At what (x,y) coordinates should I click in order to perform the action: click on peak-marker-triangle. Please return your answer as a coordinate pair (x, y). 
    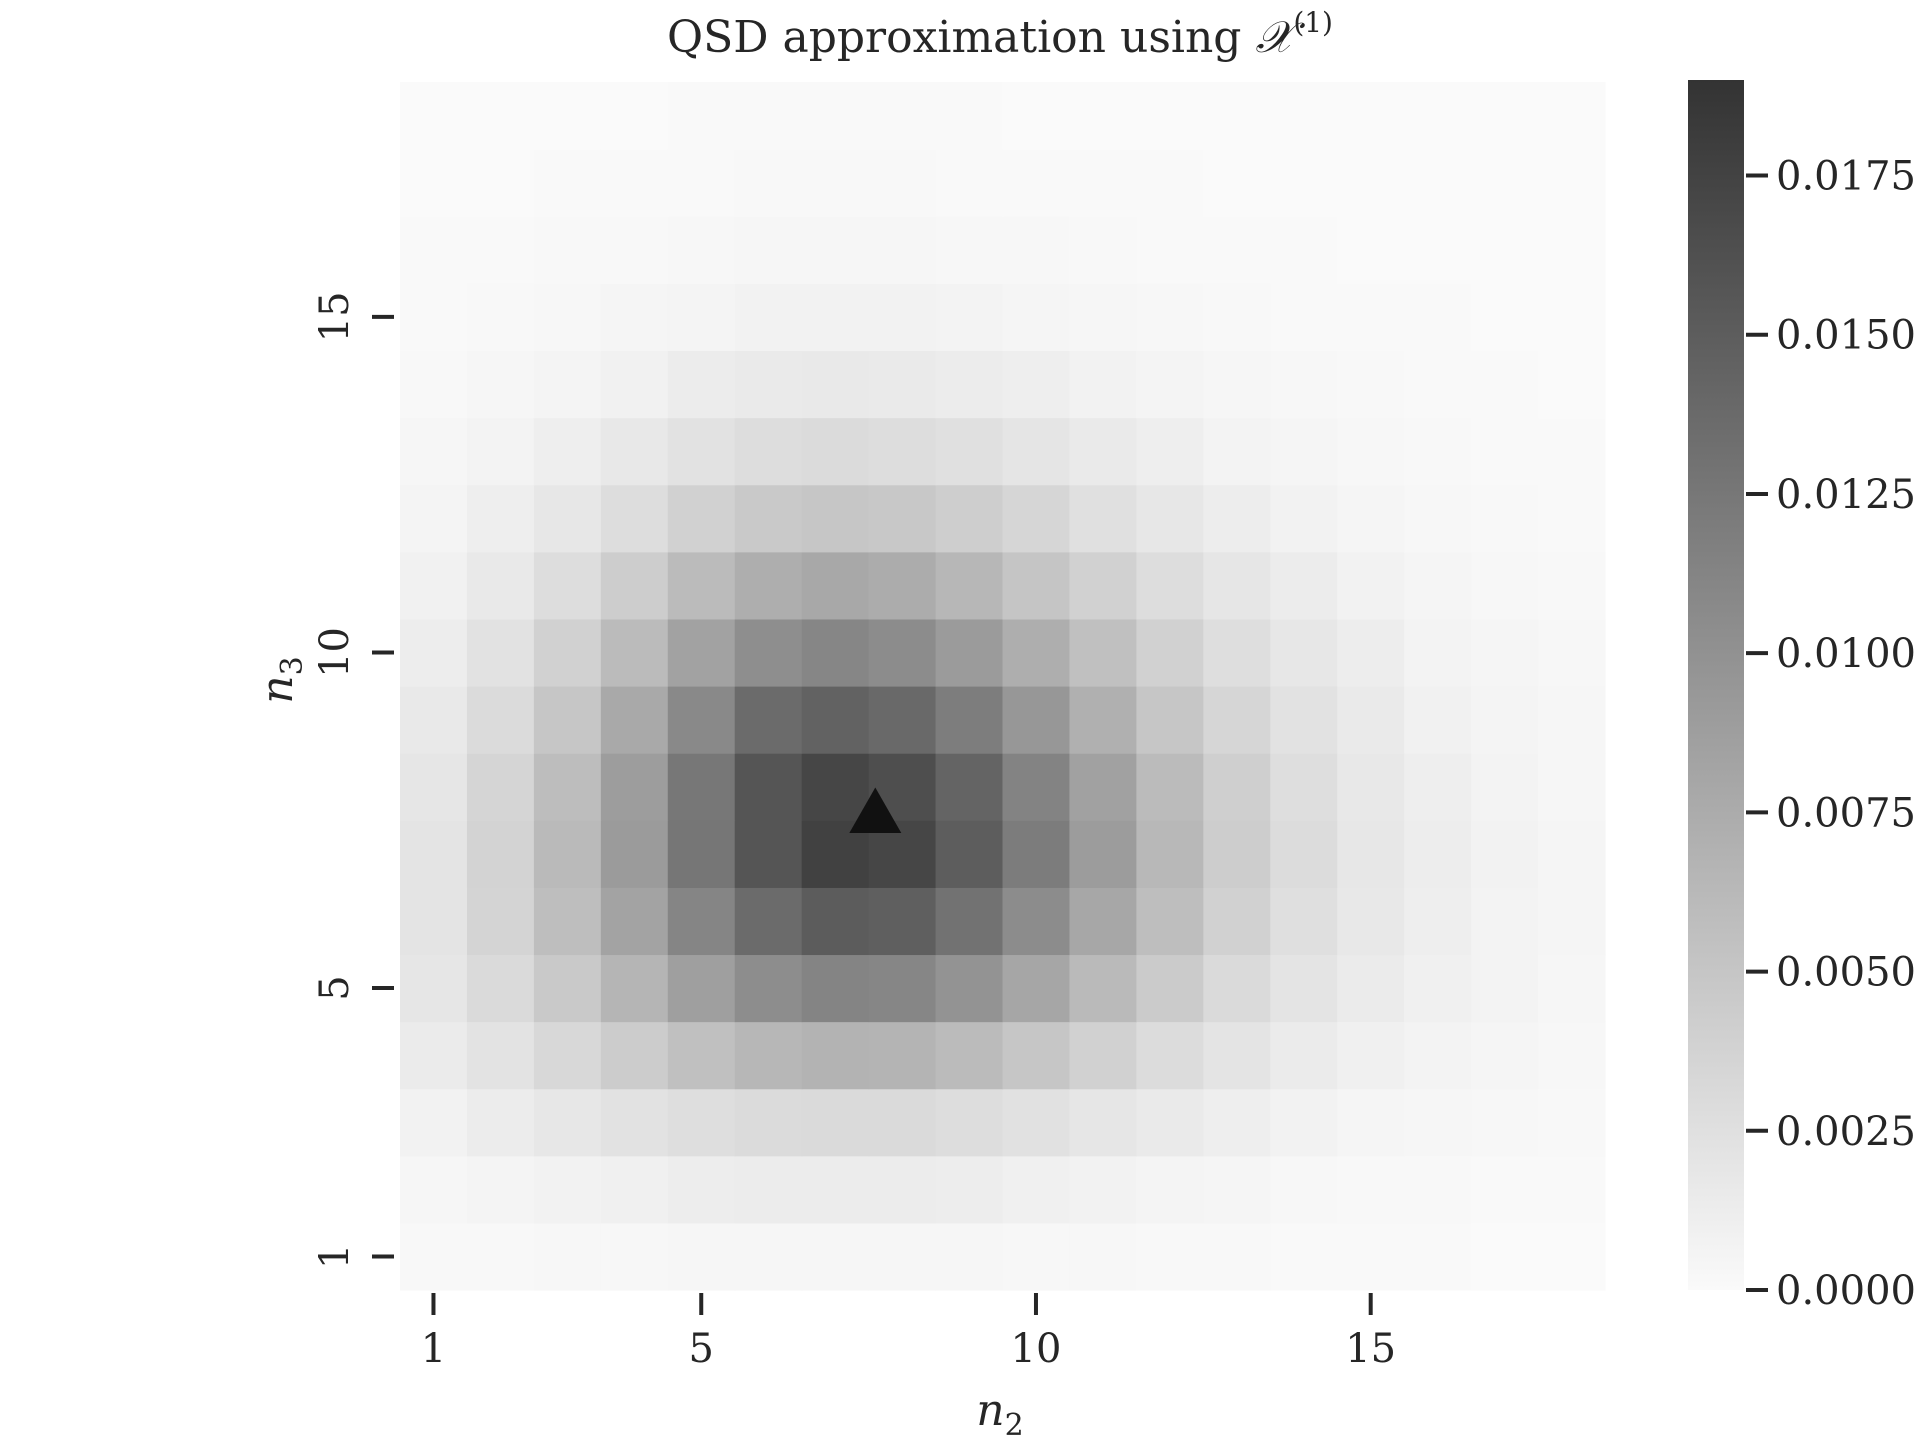
    Looking at the image, I should click on (875, 810).